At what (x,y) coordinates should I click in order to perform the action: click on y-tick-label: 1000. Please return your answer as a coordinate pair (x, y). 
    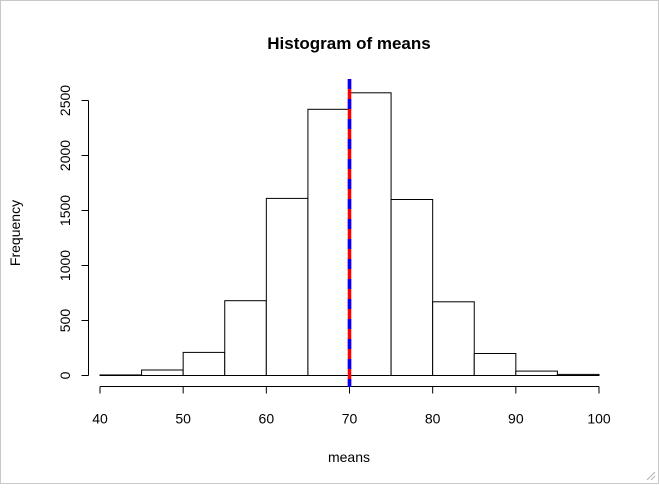
    Looking at the image, I should click on (65, 265).